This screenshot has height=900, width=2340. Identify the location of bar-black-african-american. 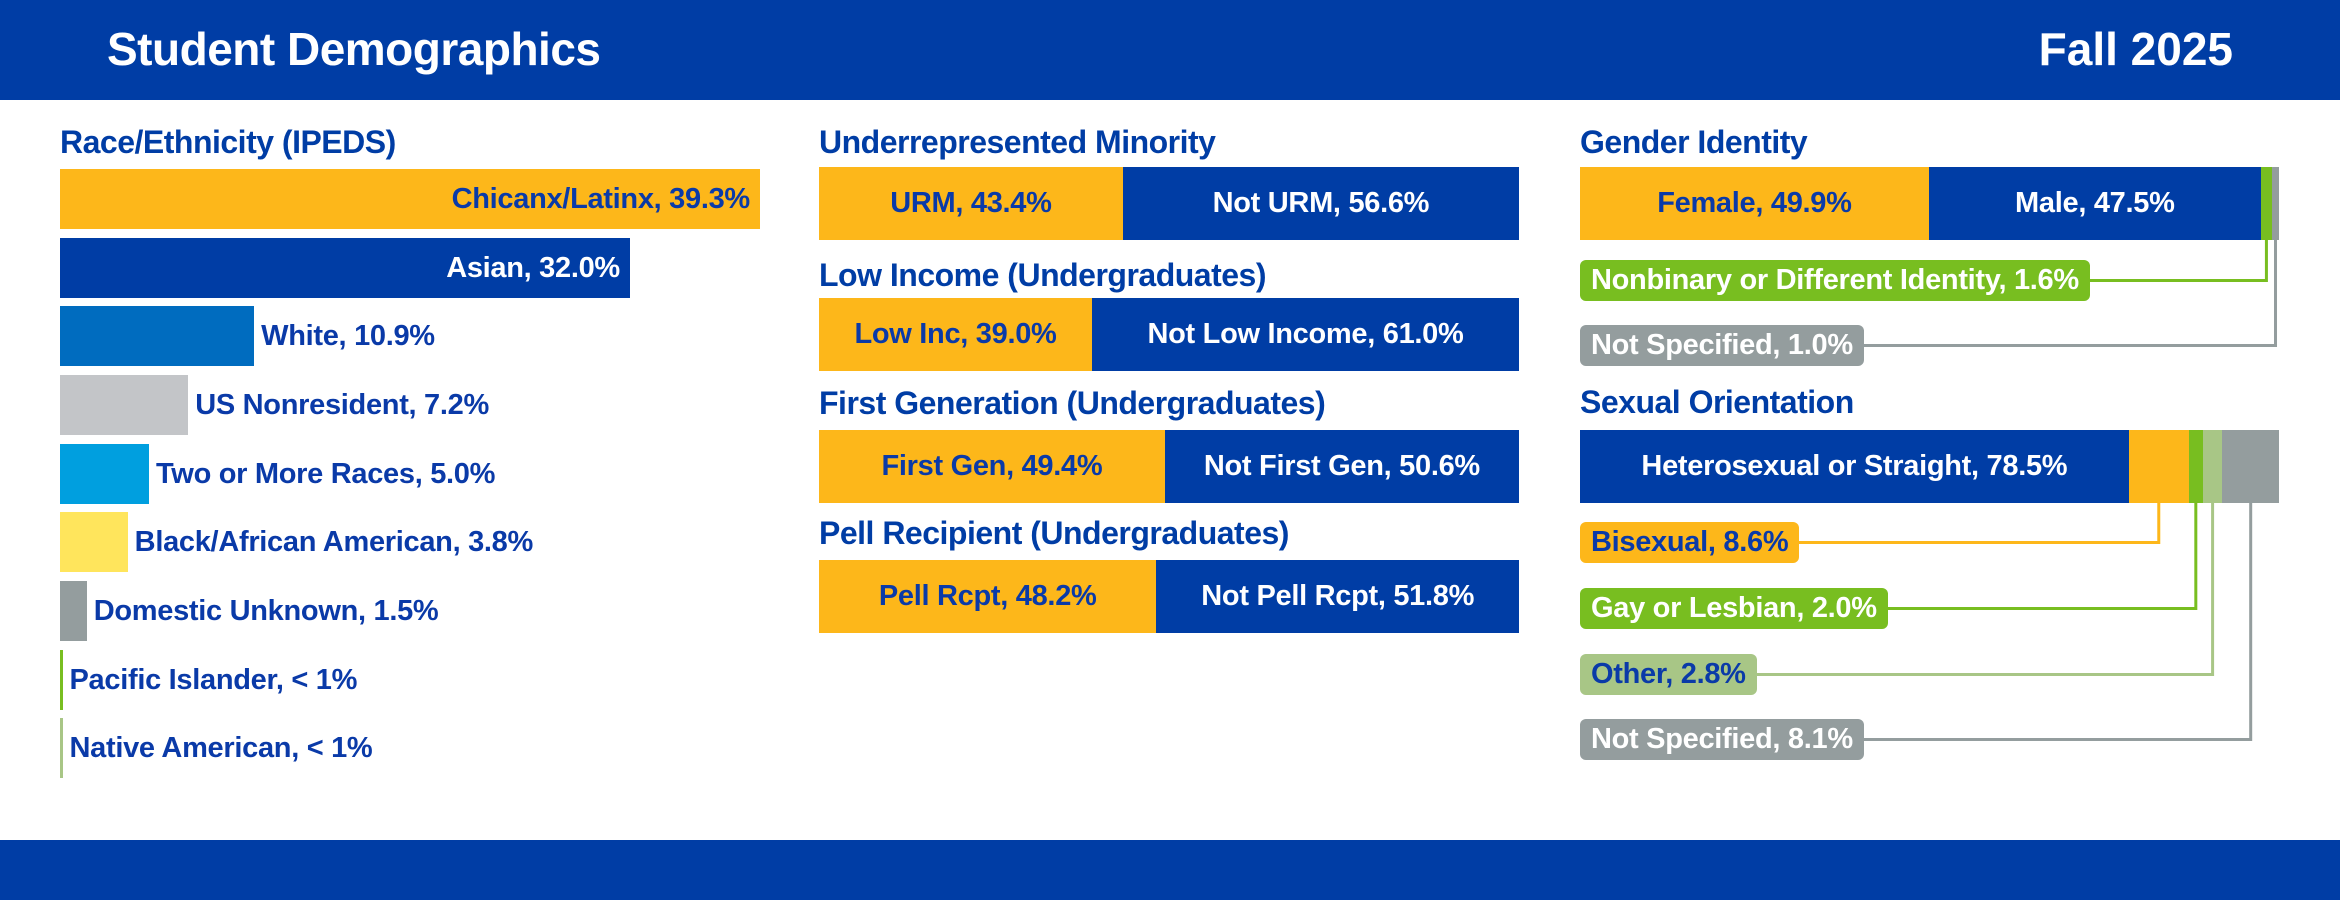
(94, 542).